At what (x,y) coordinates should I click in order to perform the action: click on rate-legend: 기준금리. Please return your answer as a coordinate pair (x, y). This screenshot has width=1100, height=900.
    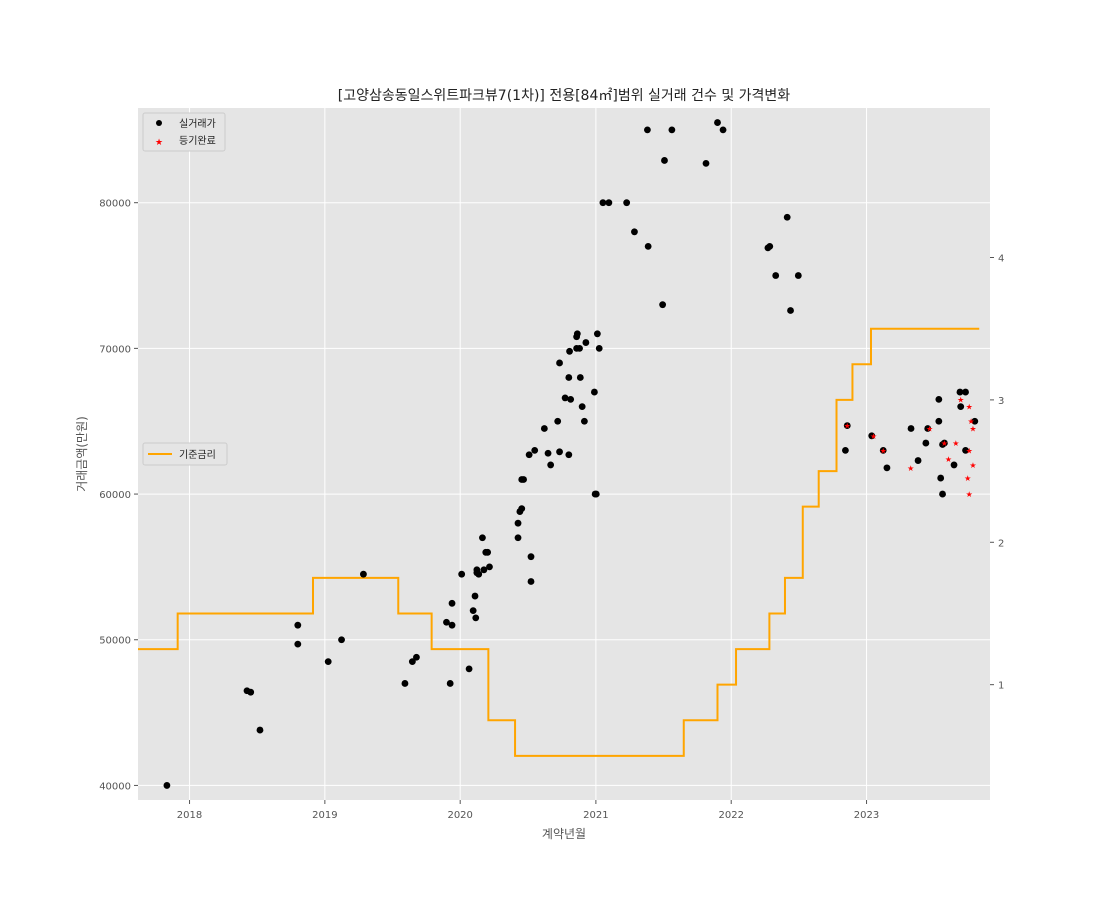
    Looking at the image, I should click on (185, 454).